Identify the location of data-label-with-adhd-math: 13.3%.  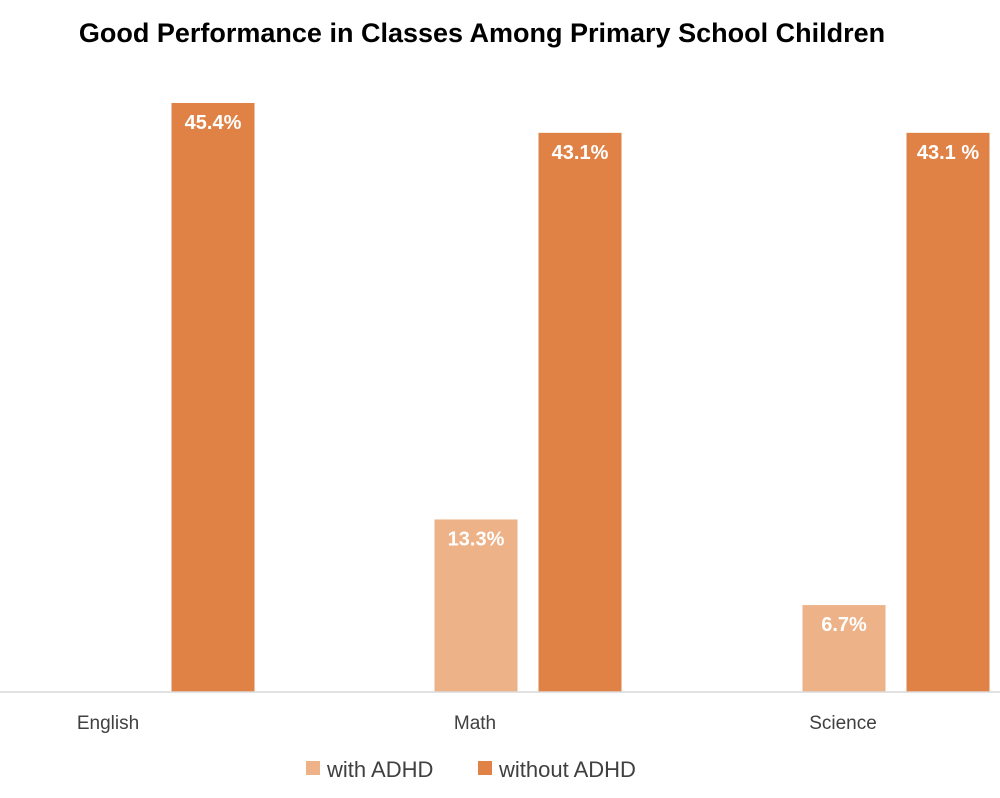
(476, 539).